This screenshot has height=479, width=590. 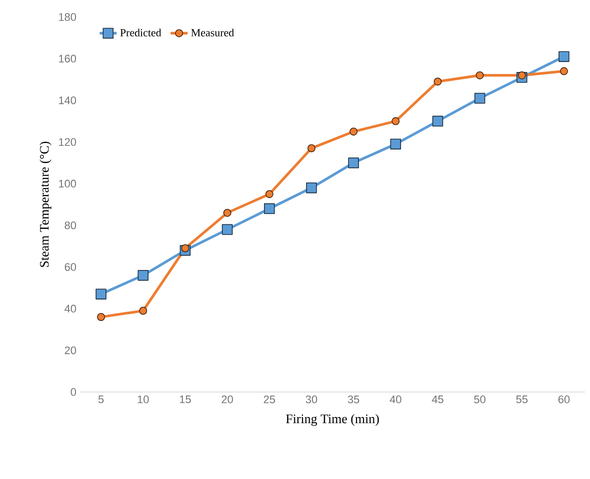 I want to click on x-tick-label: 30, so click(x=312, y=400).